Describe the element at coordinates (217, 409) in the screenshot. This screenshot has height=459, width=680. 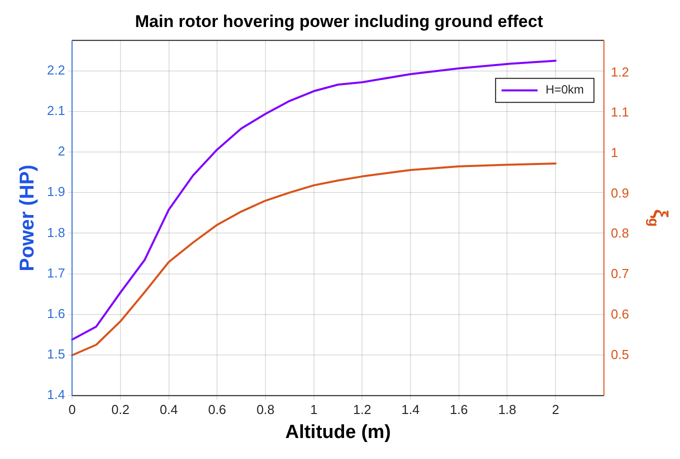
I see `x-tick-label: 0.6` at that location.